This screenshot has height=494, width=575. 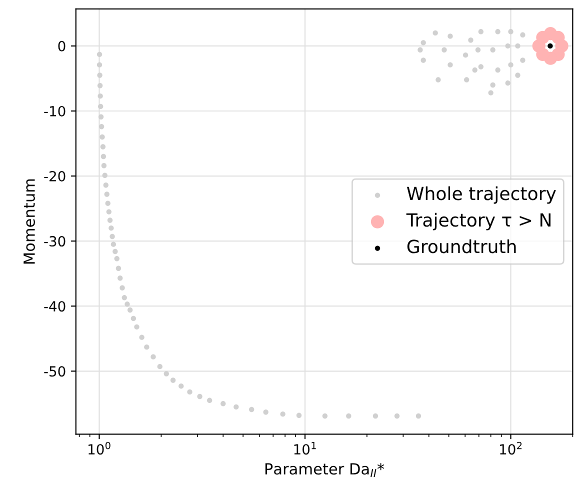 I want to click on x-axis-title: Parameter Da$_{II}$*, so click(x=324, y=470).